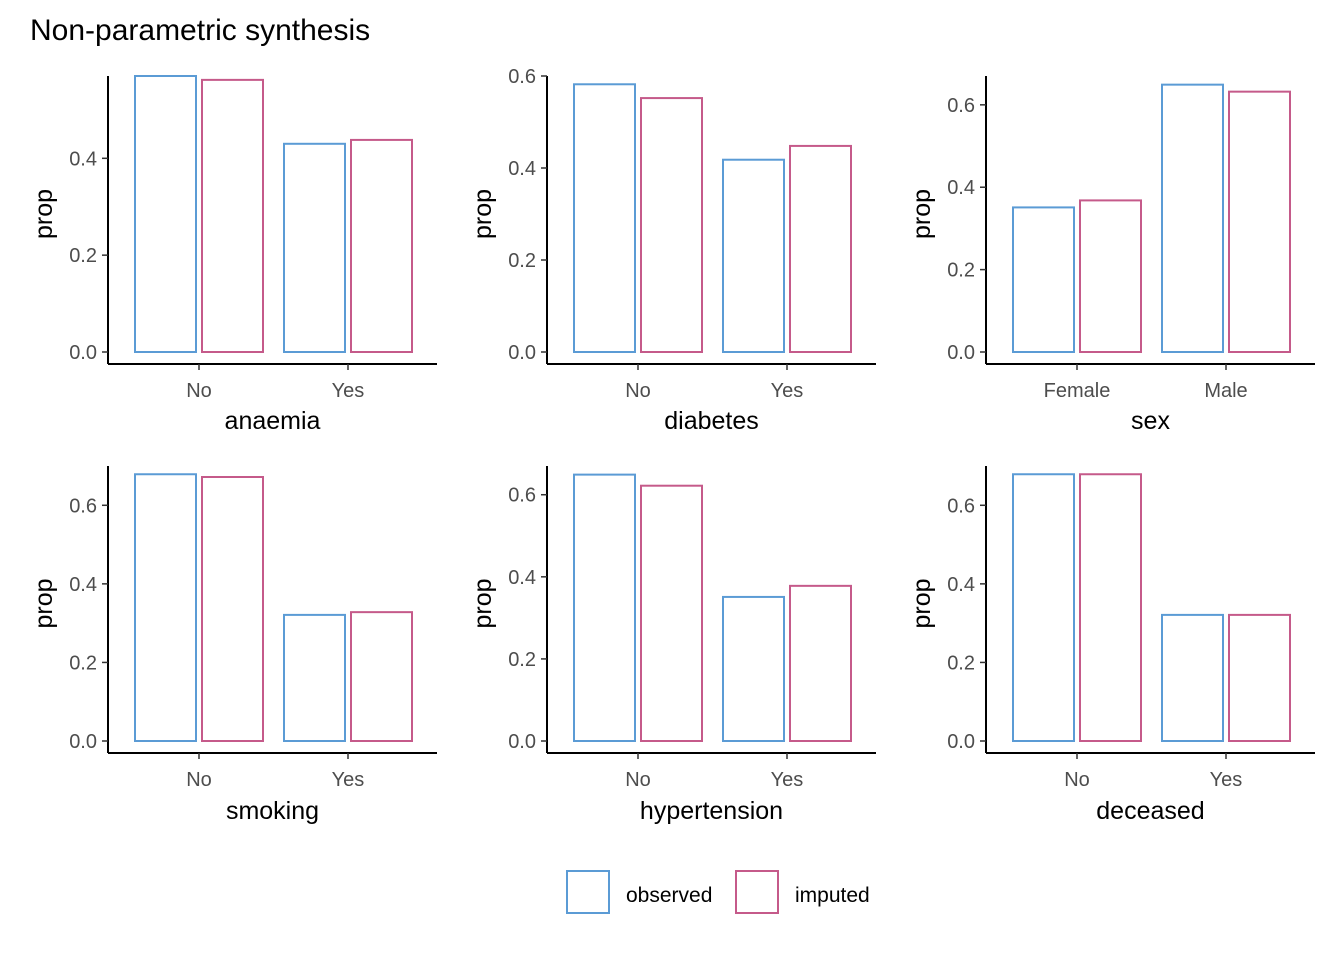 The image size is (1344, 960). Describe the element at coordinates (1150, 811) in the screenshot. I see `x-axis-title: deceased` at that location.